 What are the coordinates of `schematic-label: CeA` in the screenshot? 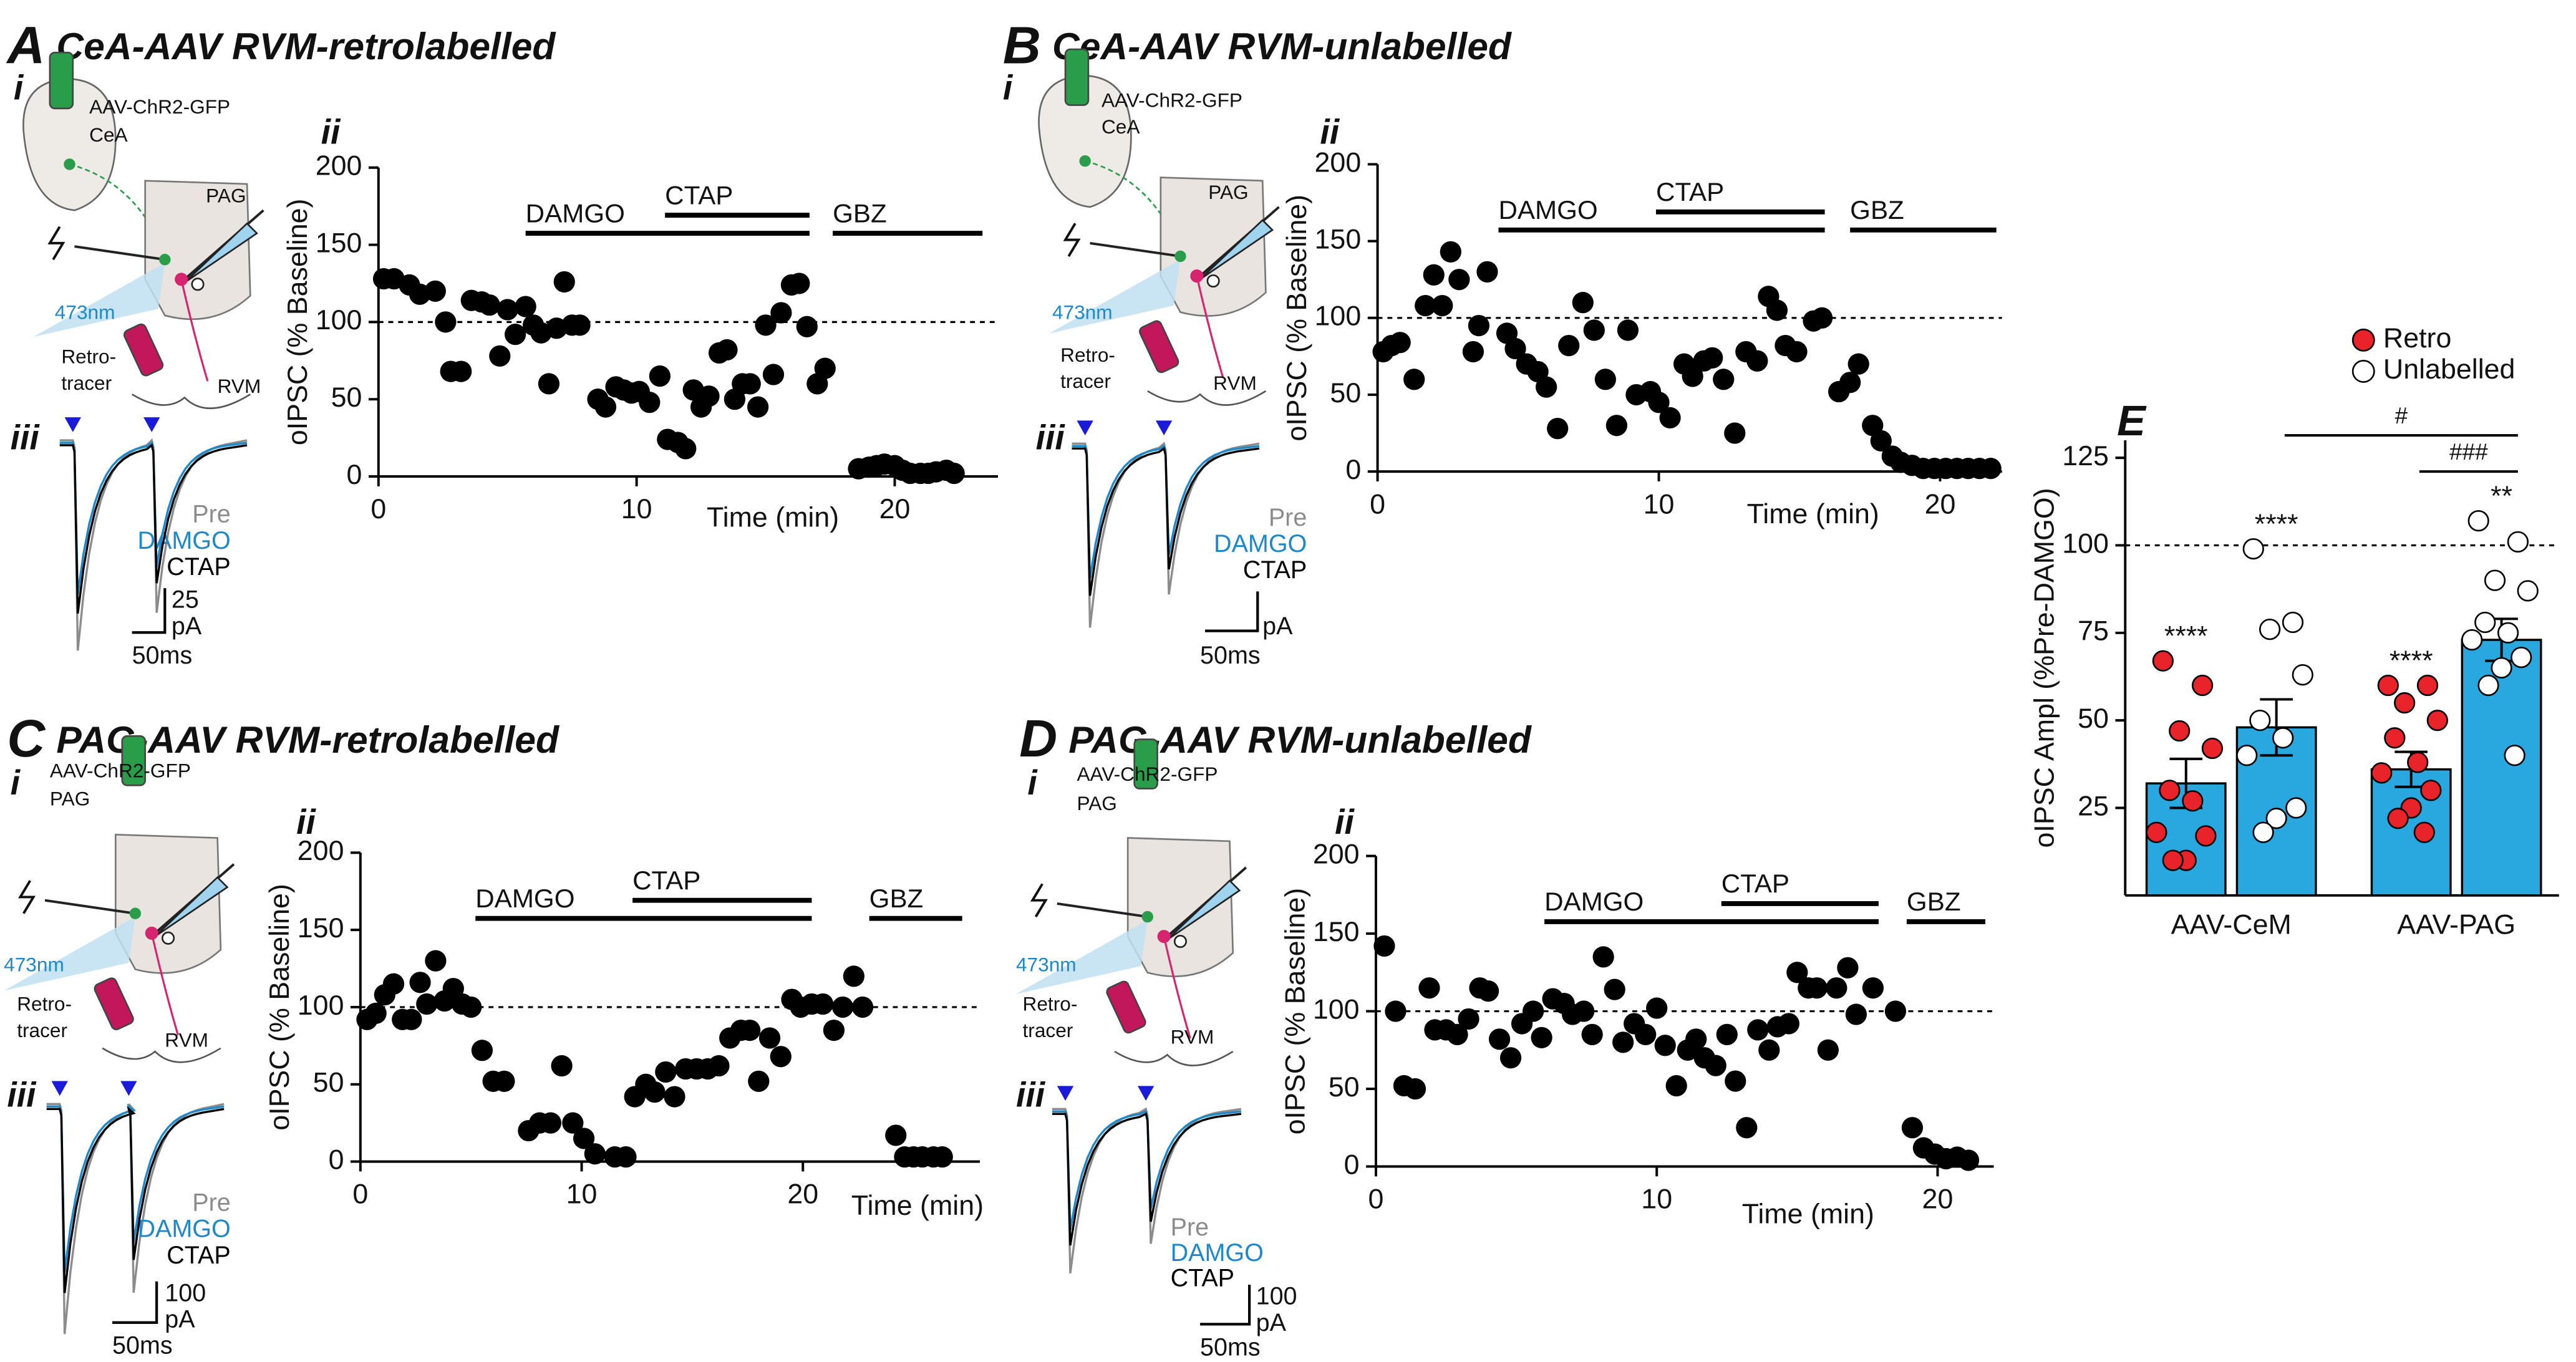 It's located at (108, 134).